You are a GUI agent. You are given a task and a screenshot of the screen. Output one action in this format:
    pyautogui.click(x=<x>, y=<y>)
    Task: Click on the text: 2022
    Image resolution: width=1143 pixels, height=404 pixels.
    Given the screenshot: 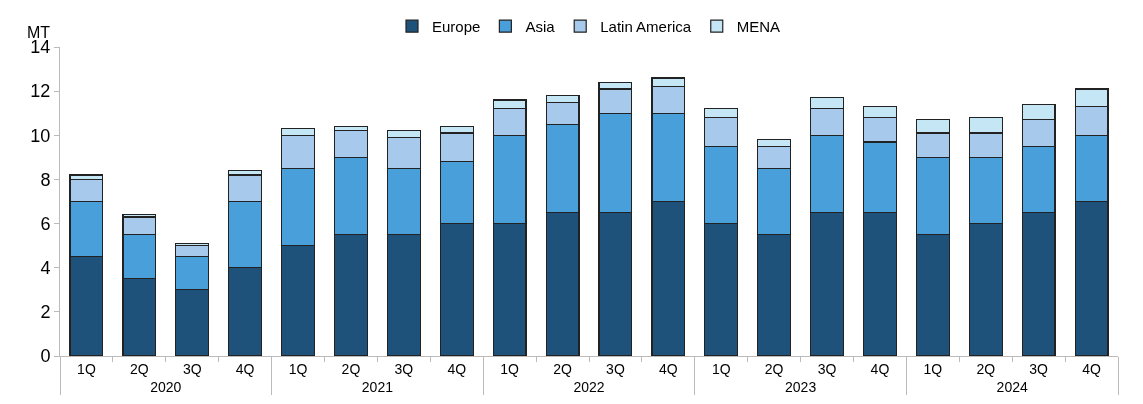 What is the action you would take?
    pyautogui.click(x=589, y=386)
    